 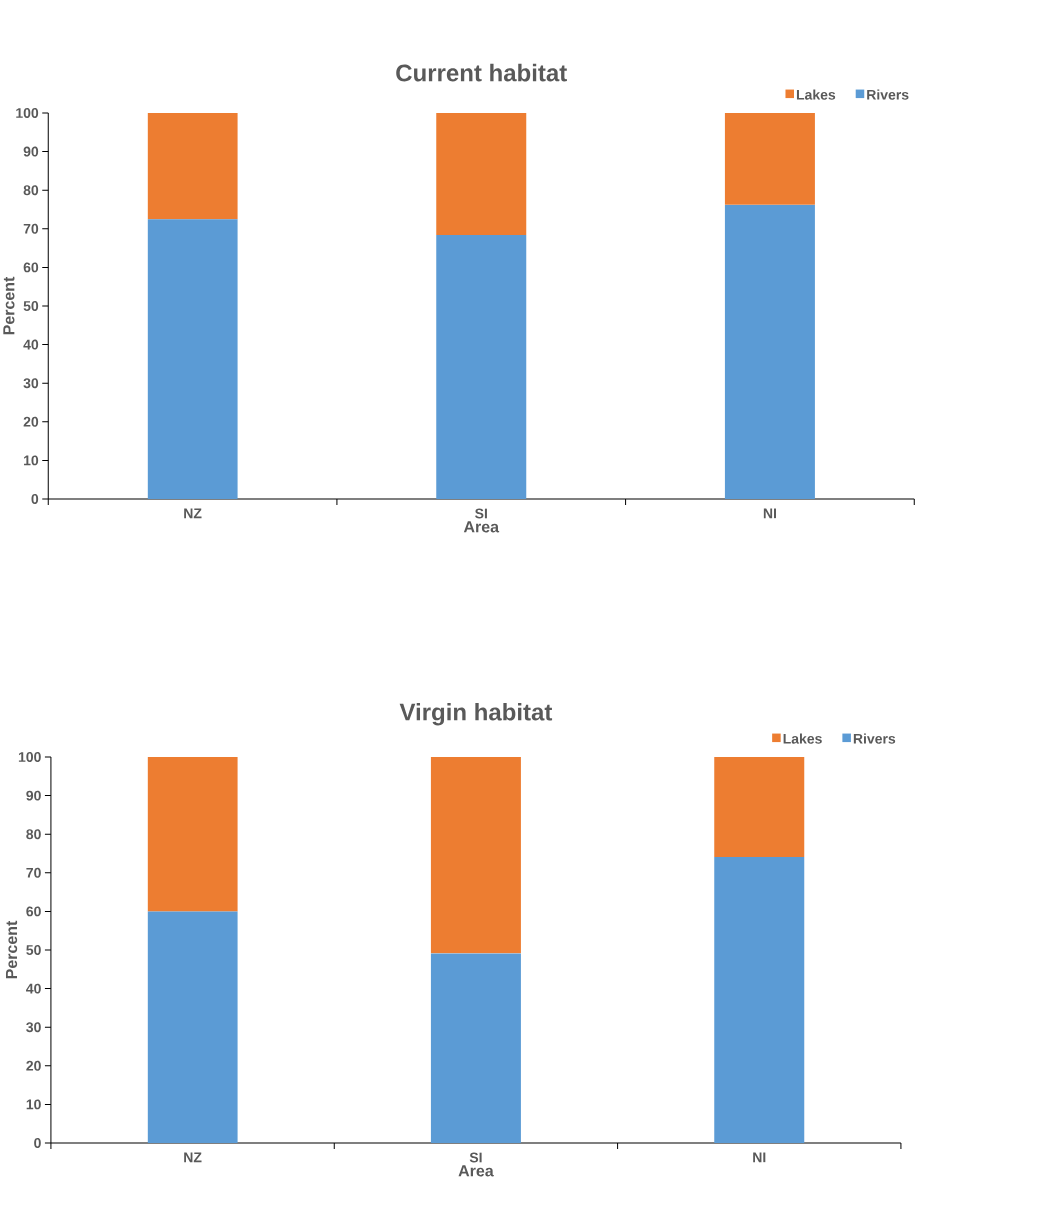 What do you see at coordinates (476, 714) in the screenshot?
I see `chart-title: Virgin habitat` at bounding box center [476, 714].